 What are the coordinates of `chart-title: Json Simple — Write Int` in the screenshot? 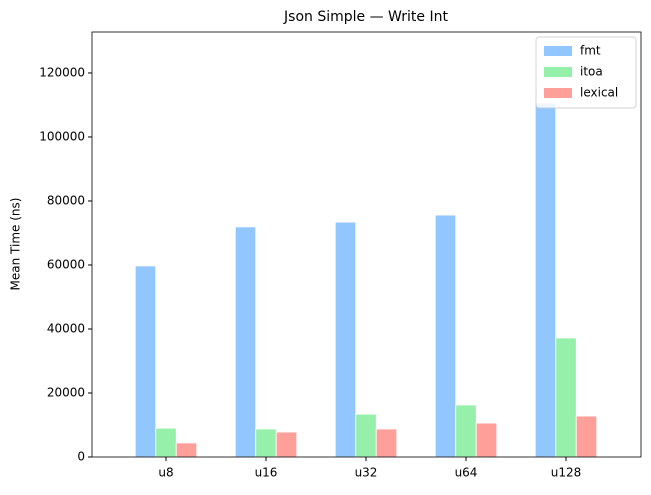 It's located at (365, 17).